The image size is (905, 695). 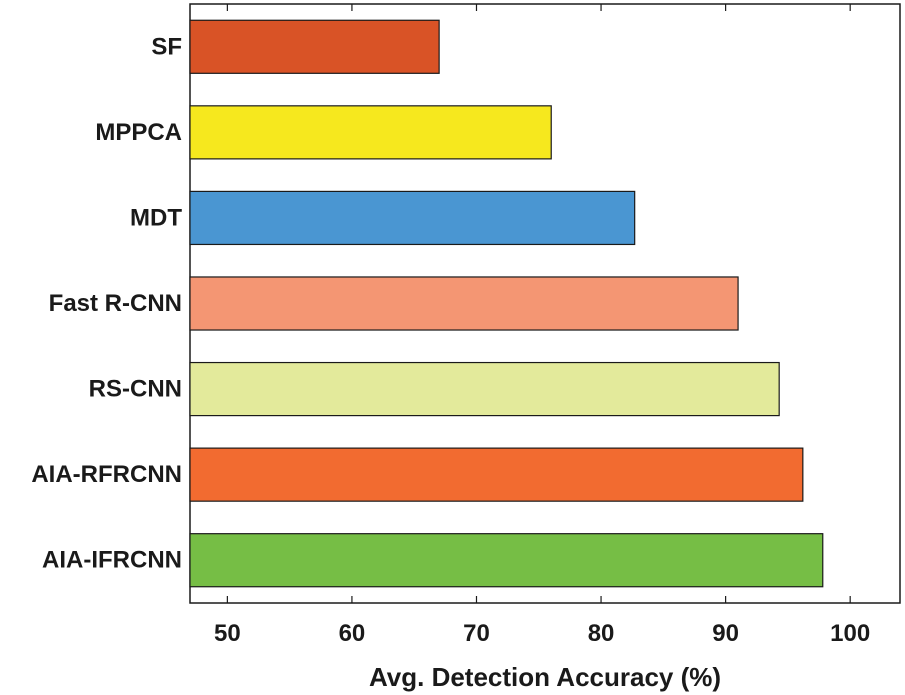 What do you see at coordinates (601, 633) in the screenshot?
I see `x-tick-label: 80` at bounding box center [601, 633].